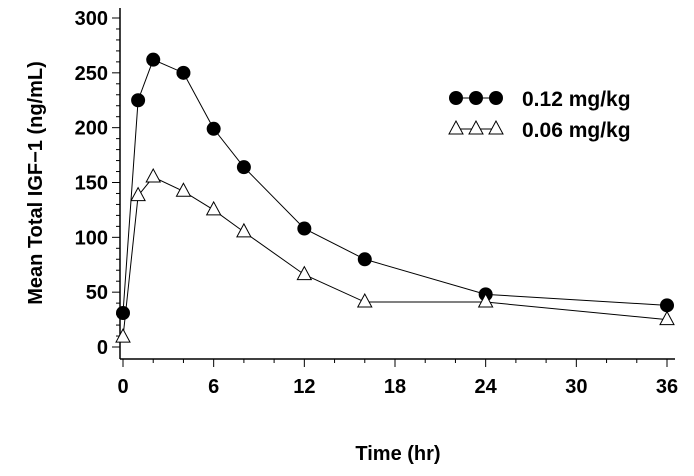 The width and height of the screenshot is (694, 476). What do you see at coordinates (36, 183) in the screenshot?
I see `y-axis-label: Mean Total IGF−1 (ng/mL)` at bounding box center [36, 183].